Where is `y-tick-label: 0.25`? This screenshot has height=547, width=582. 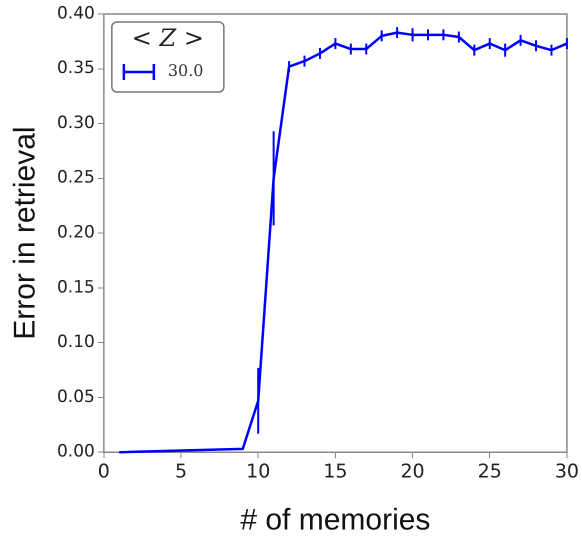
y-tick-label: 0.25 is located at coordinates (75, 178).